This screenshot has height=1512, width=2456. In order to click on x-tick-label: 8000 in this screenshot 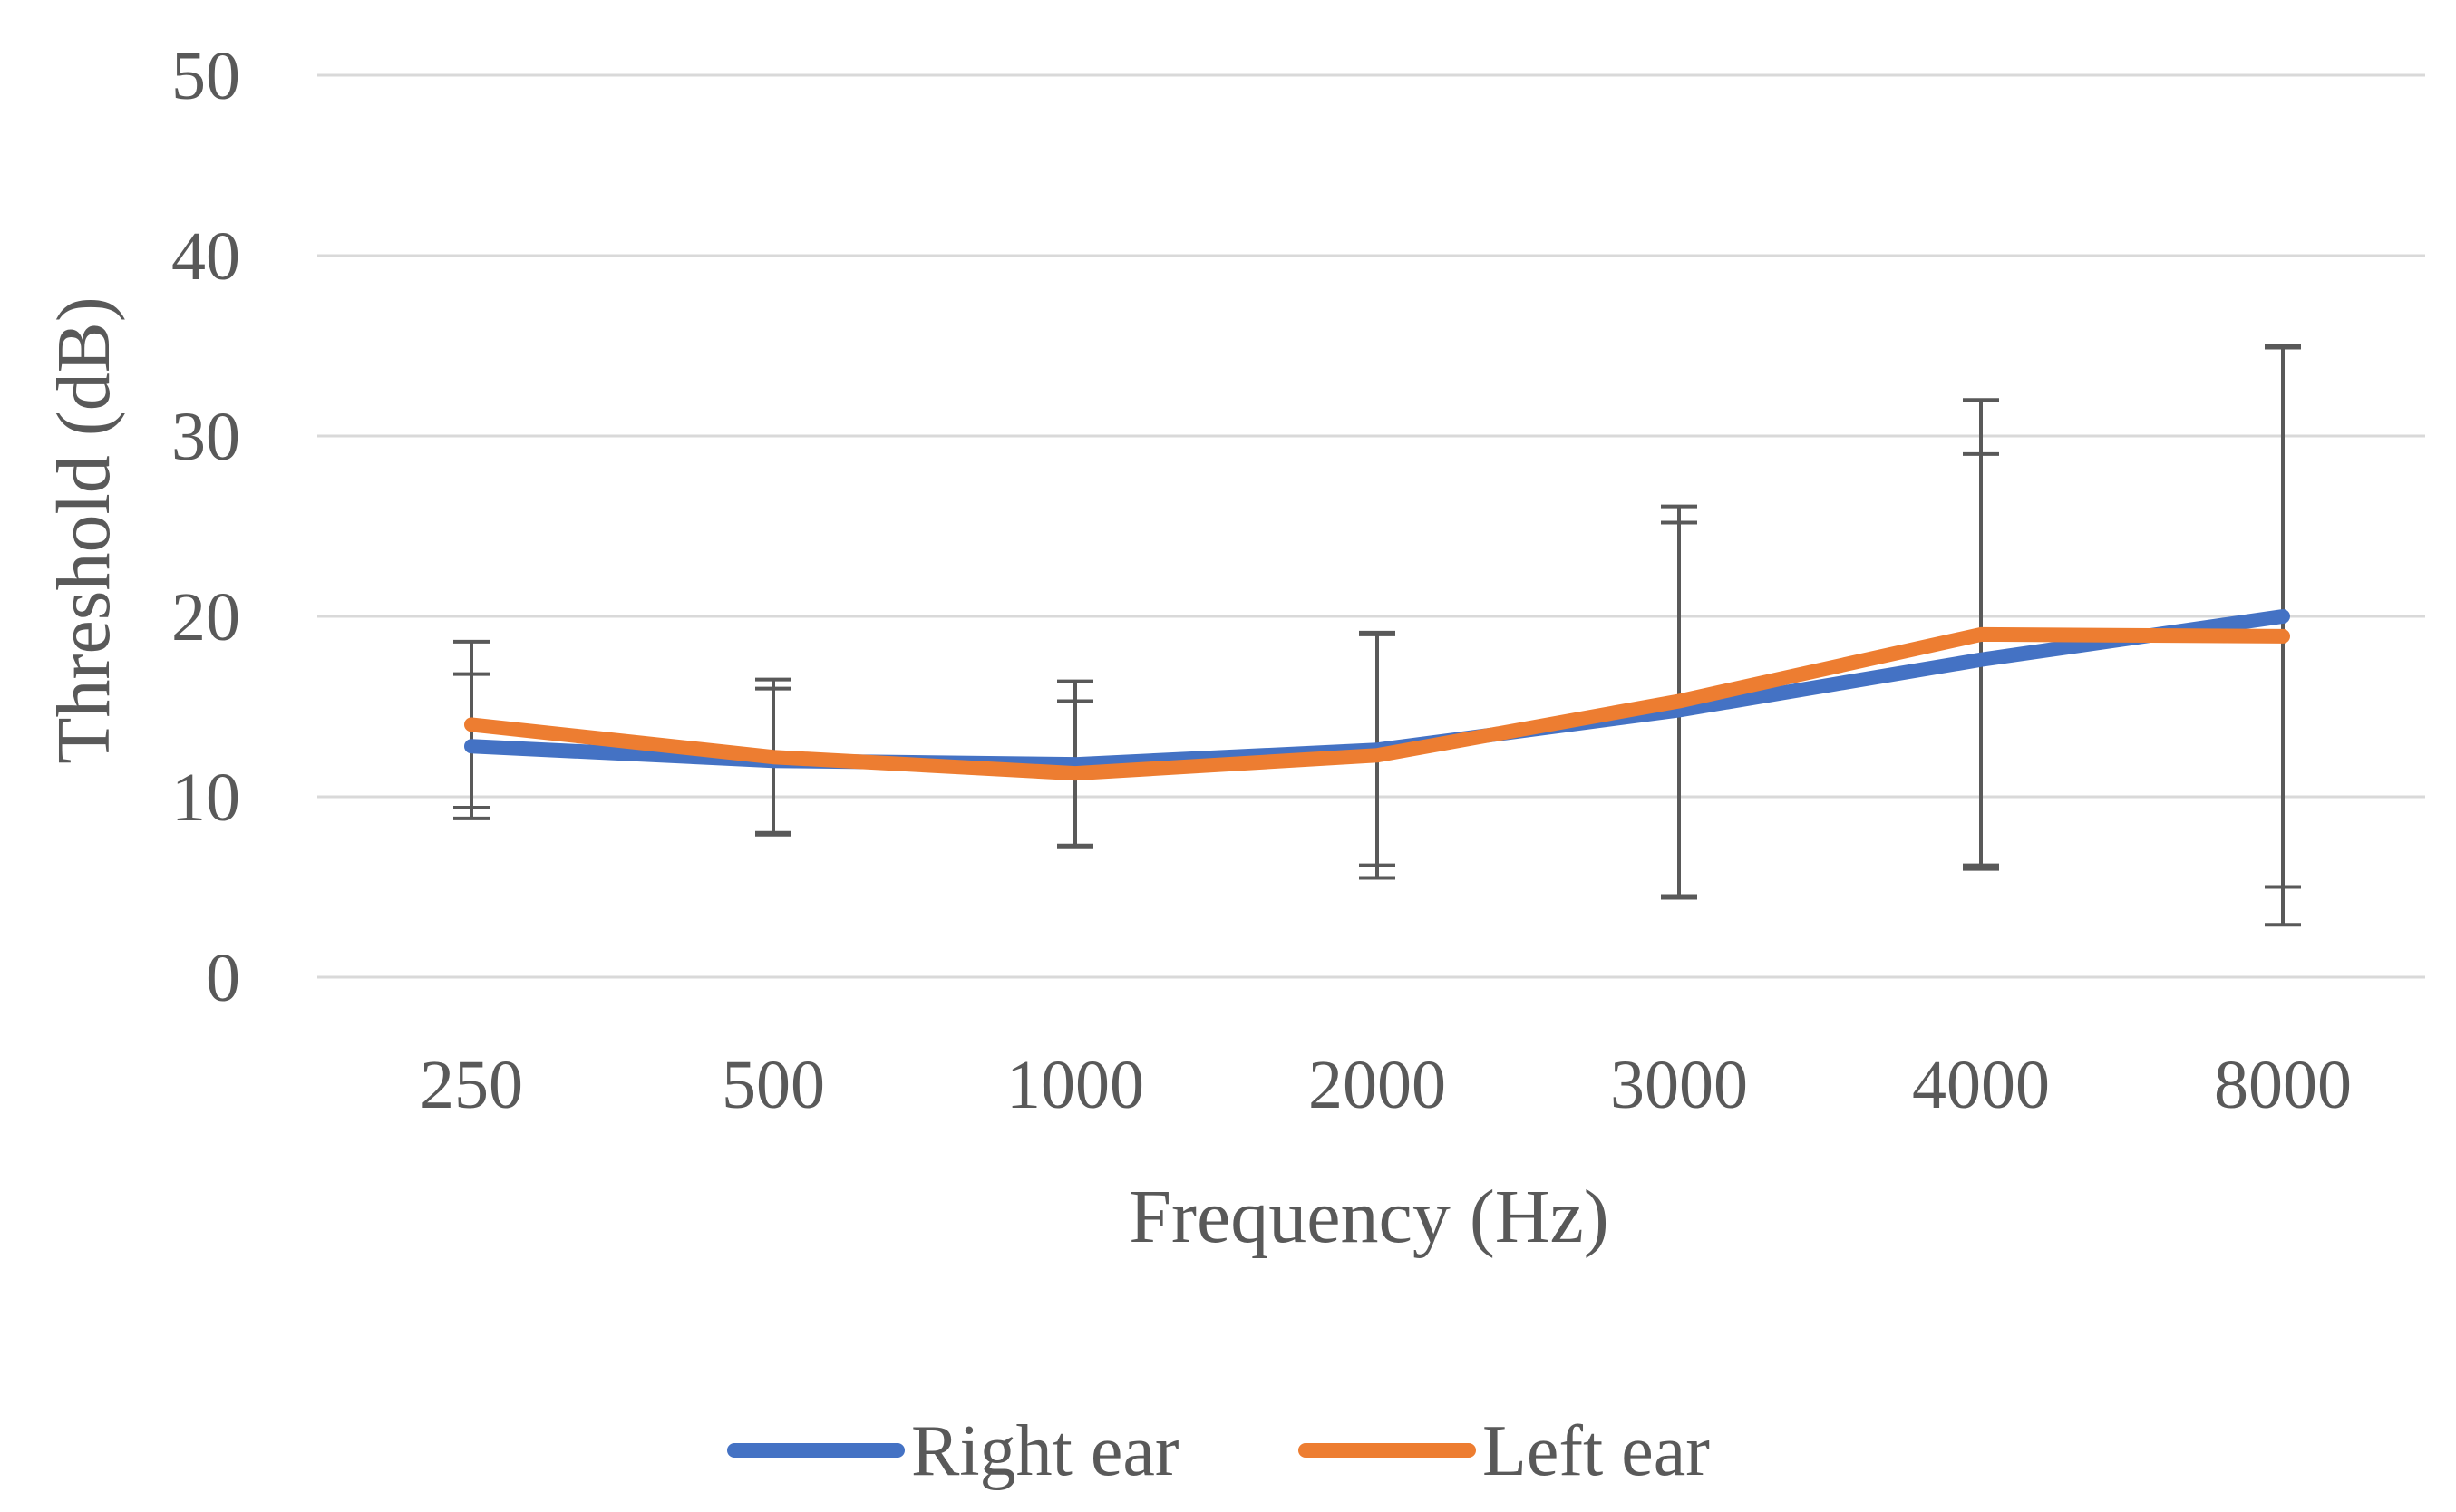, I will do `click(2283, 1085)`.